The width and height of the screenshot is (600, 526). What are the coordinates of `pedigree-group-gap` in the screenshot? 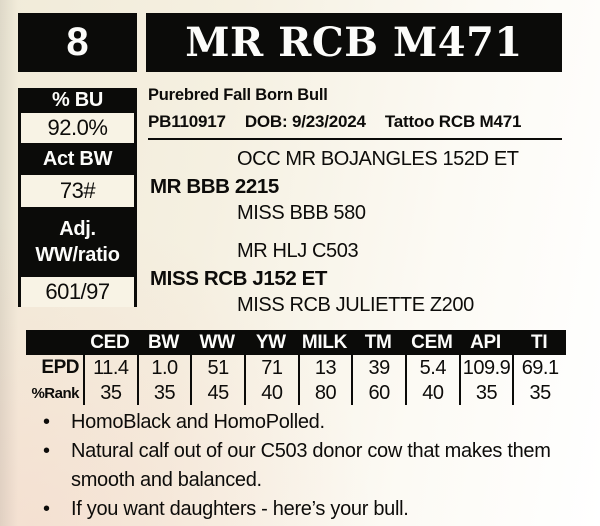 It's located at (355, 232).